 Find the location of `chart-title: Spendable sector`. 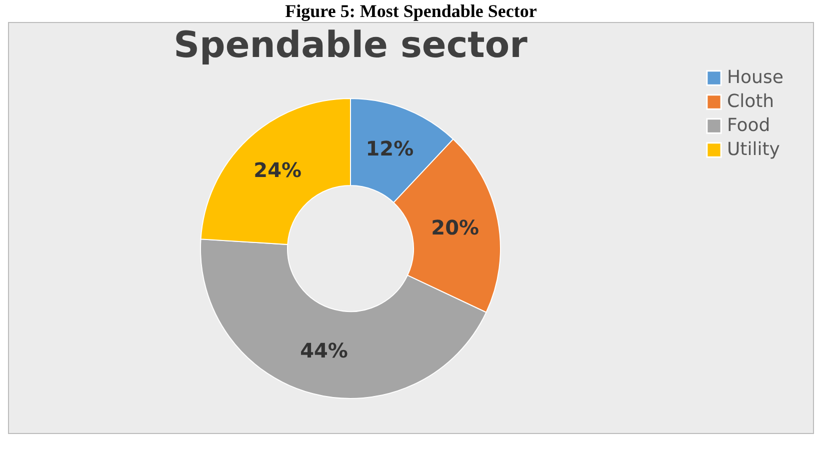

chart-title: Spendable sector is located at coordinates (351, 45).